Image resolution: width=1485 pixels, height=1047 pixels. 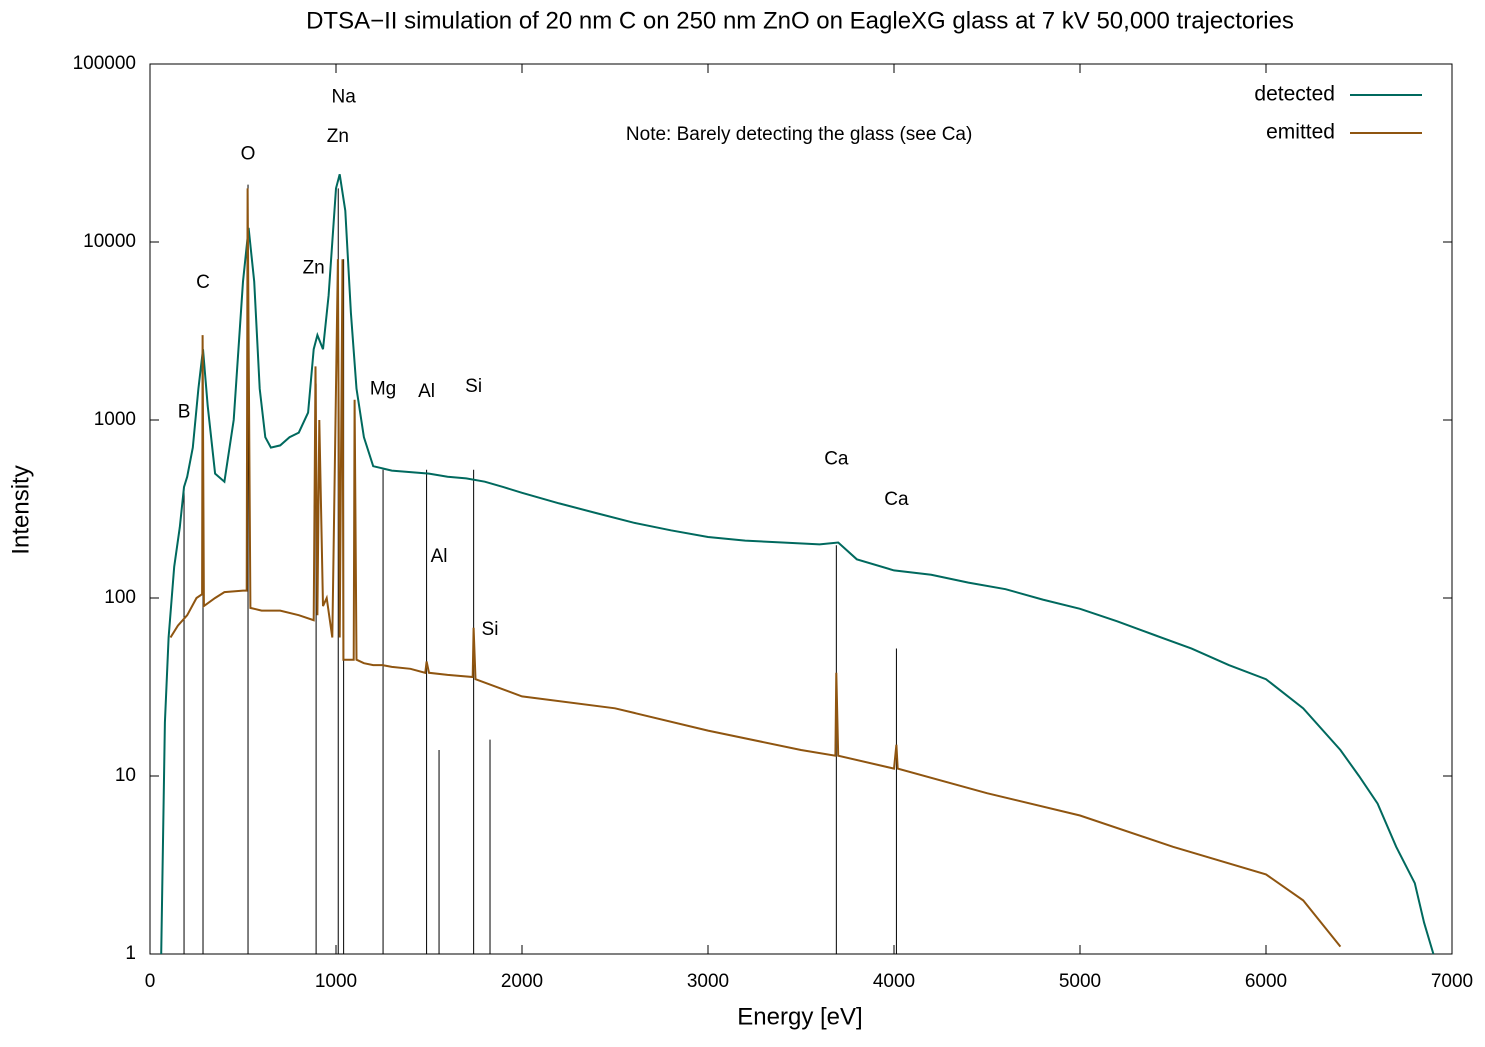 What do you see at coordinates (1266, 981) in the screenshot?
I see `x-tick-label: 6000` at bounding box center [1266, 981].